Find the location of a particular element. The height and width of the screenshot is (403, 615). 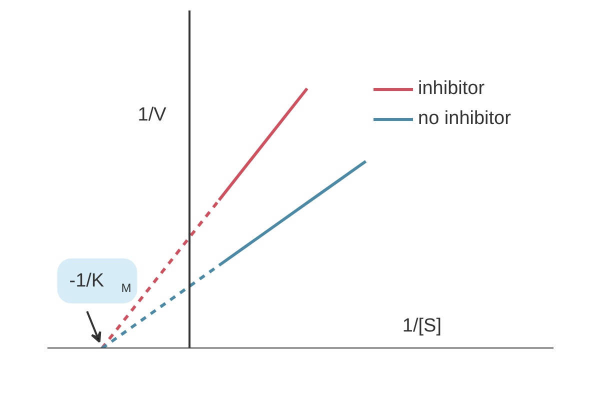

x-axis-title: 1/[S] is located at coordinates (422, 326).